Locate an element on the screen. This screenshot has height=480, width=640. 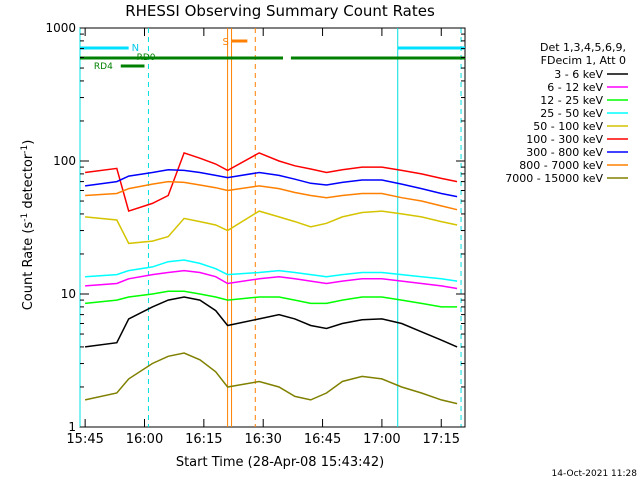
legend-label-8: 800 - 7000 keV is located at coordinates (561, 165).